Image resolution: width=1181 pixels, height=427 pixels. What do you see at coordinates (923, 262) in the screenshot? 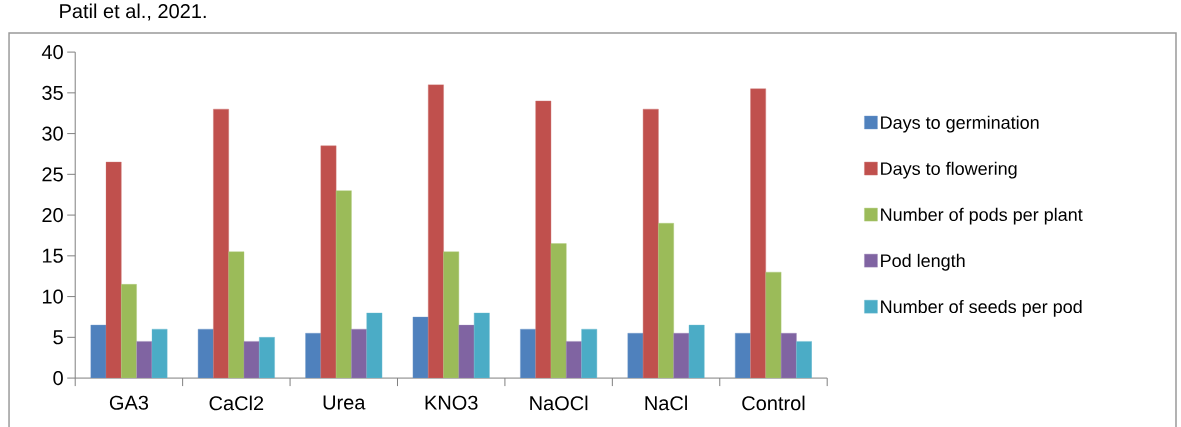
I see `legend-label: Pod length` at bounding box center [923, 262].